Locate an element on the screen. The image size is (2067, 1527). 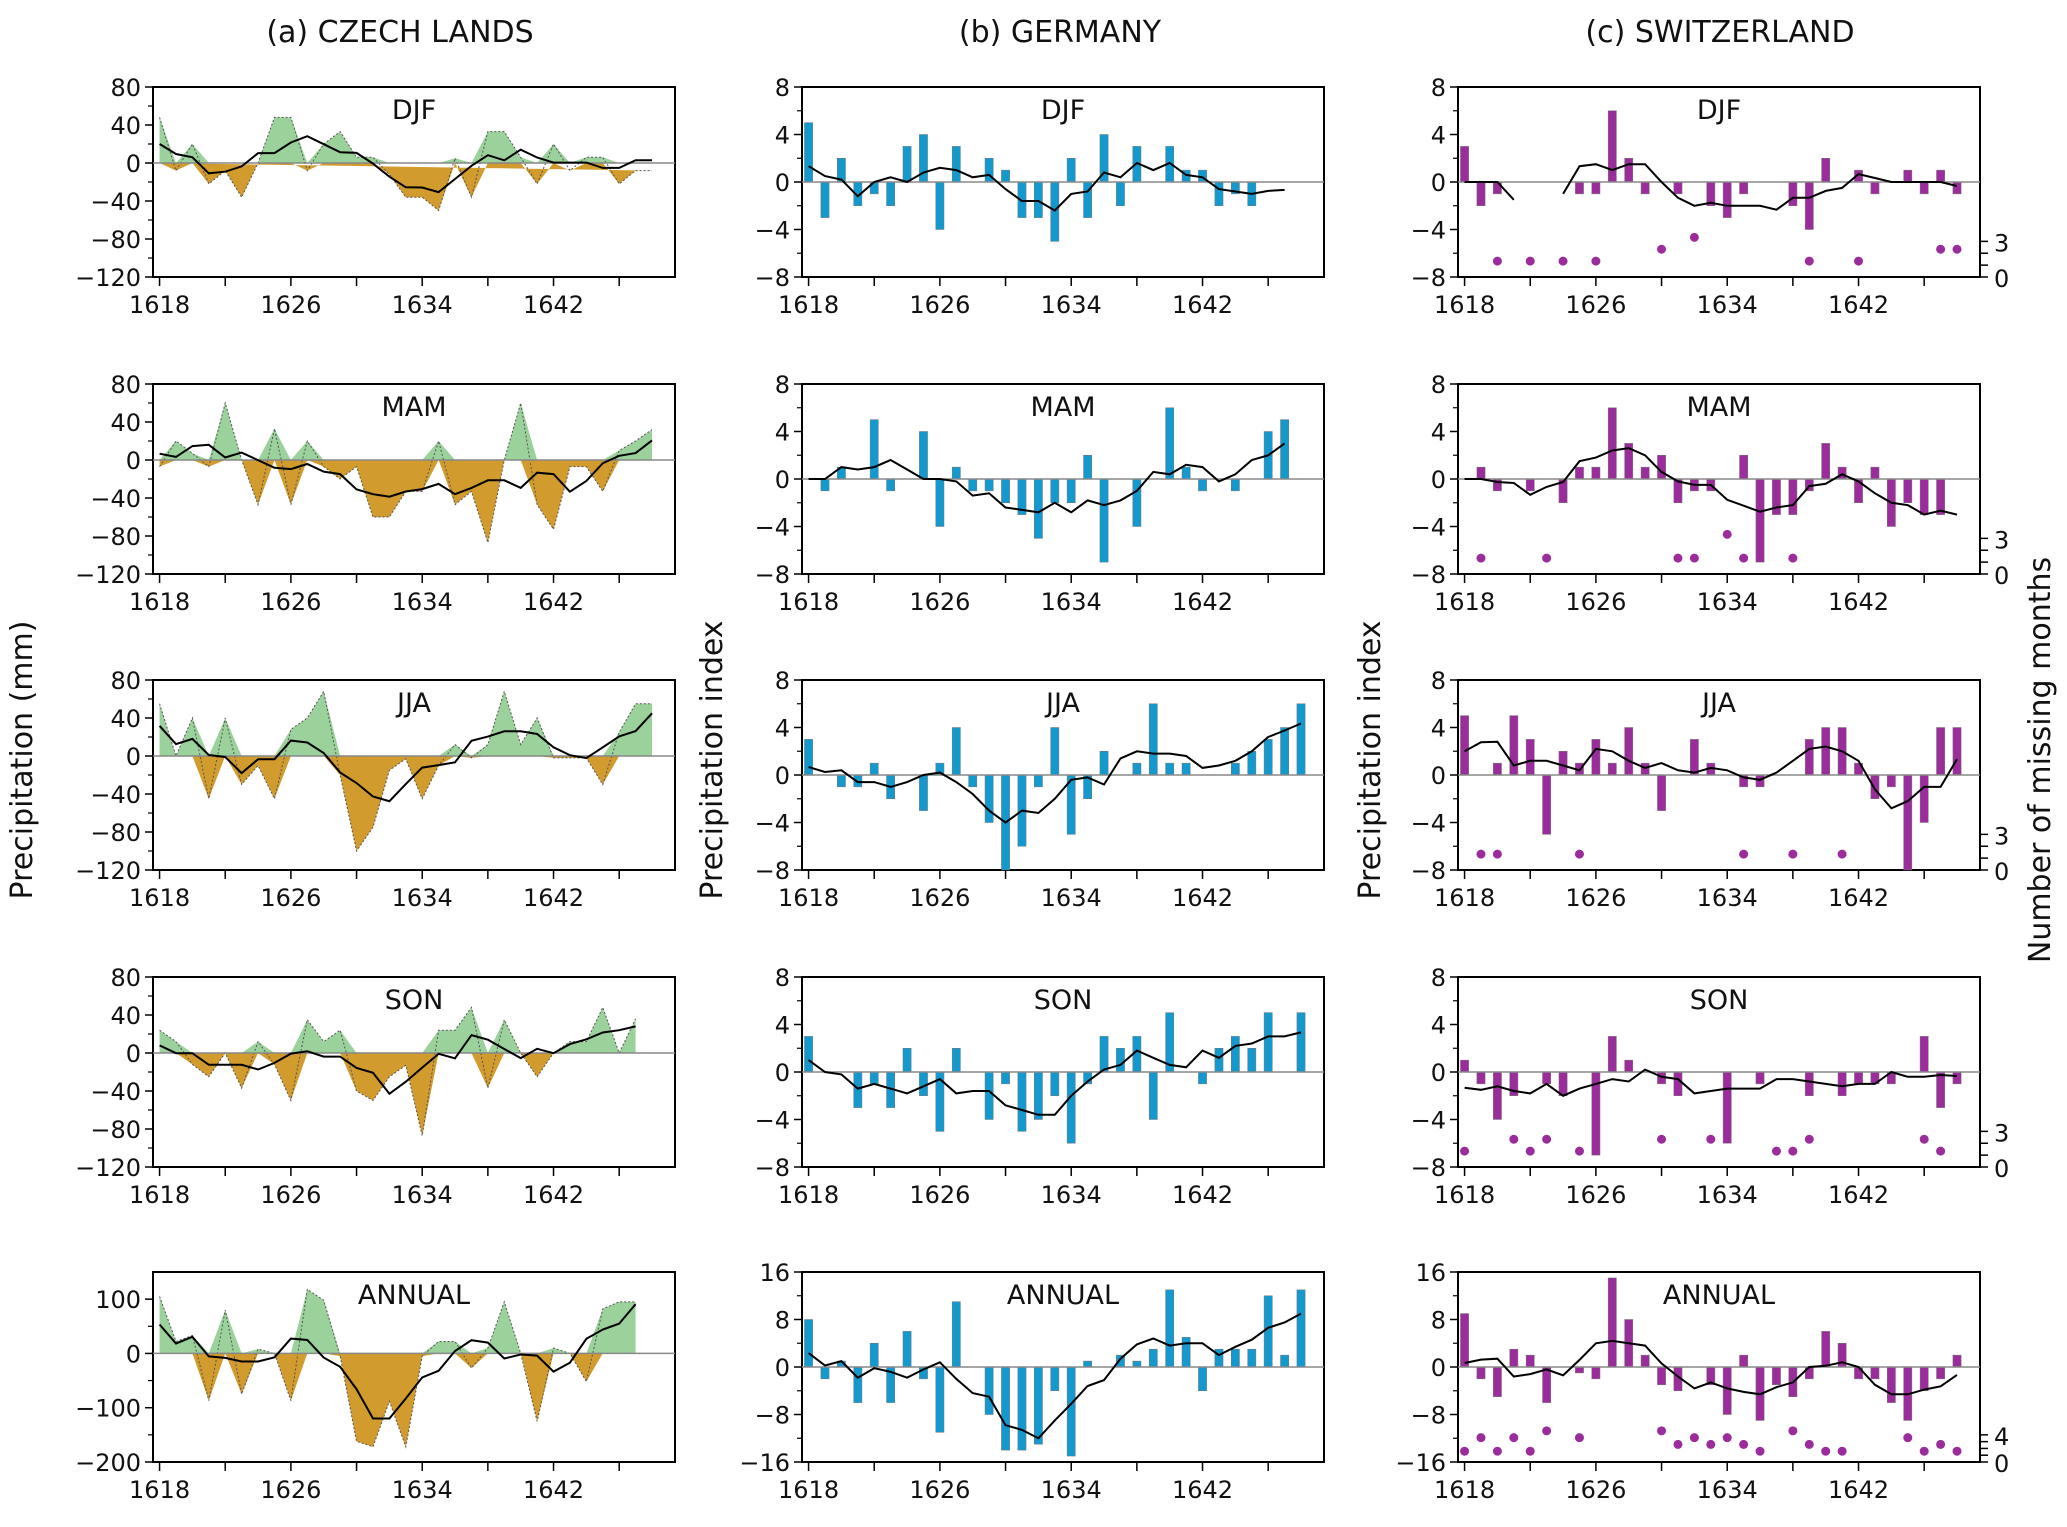
y-tick-label: 4 is located at coordinates (1438, 136).